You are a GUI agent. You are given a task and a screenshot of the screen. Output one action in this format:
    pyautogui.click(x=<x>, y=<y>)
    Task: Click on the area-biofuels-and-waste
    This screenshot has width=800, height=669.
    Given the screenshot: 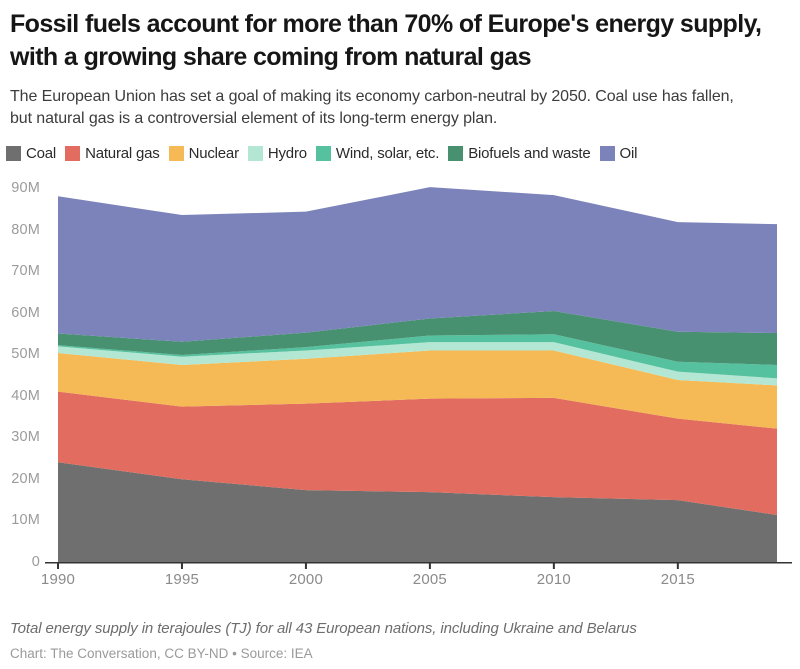 What is the action you would take?
    pyautogui.click(x=417, y=338)
    